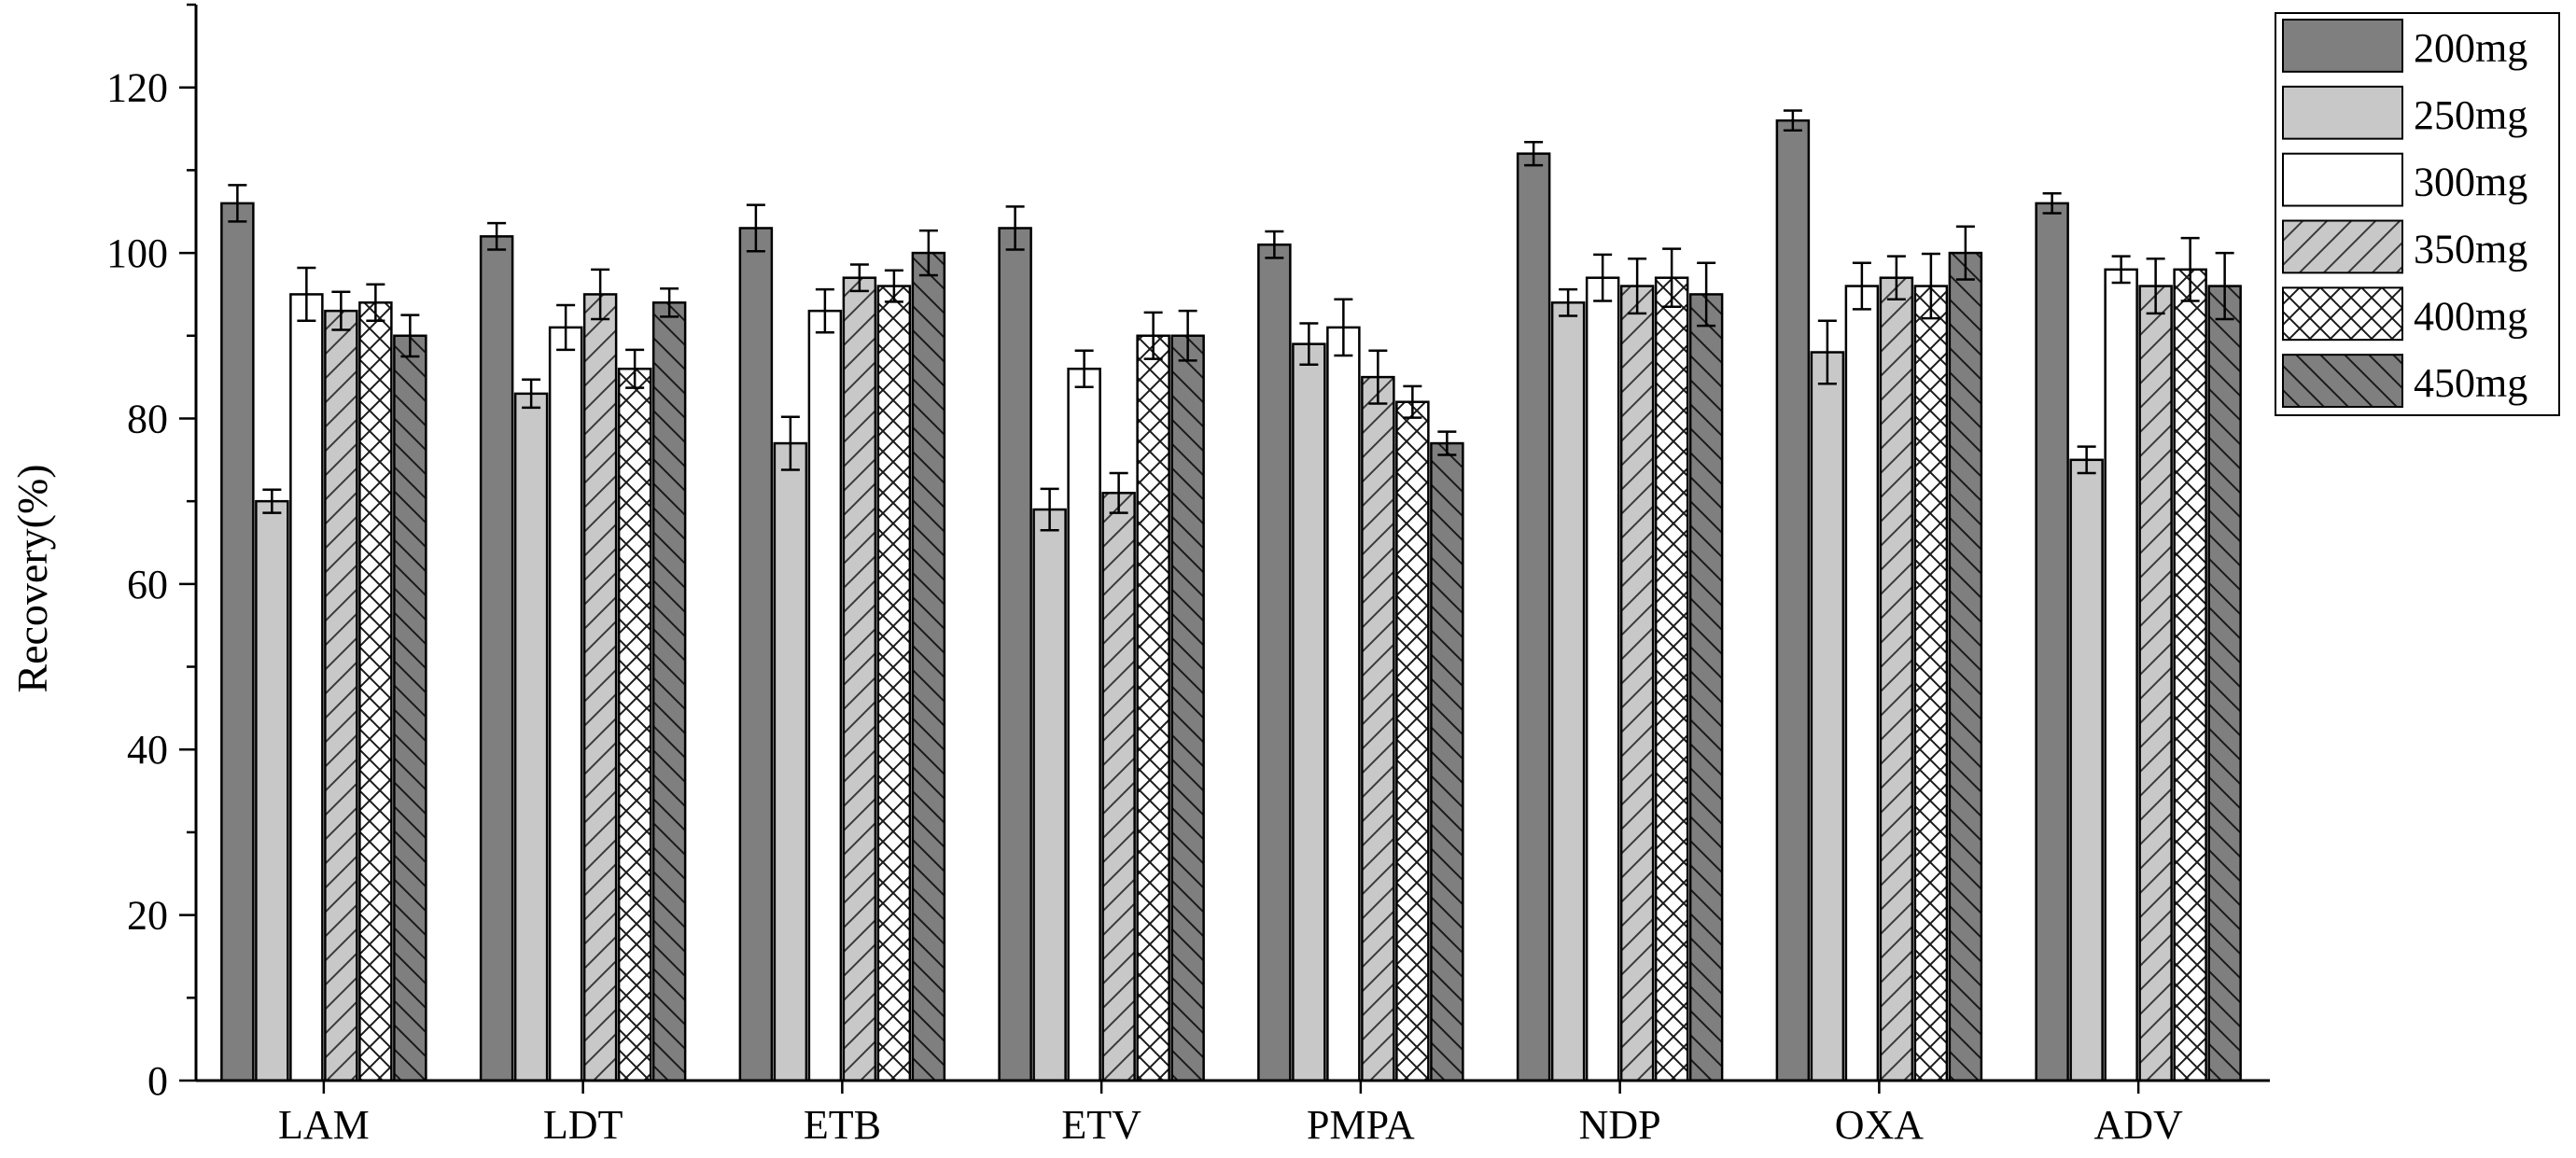 Image resolution: width=2576 pixels, height=1158 pixels. Describe the element at coordinates (790, 761) in the screenshot. I see `bar-250mg-ETB` at that location.